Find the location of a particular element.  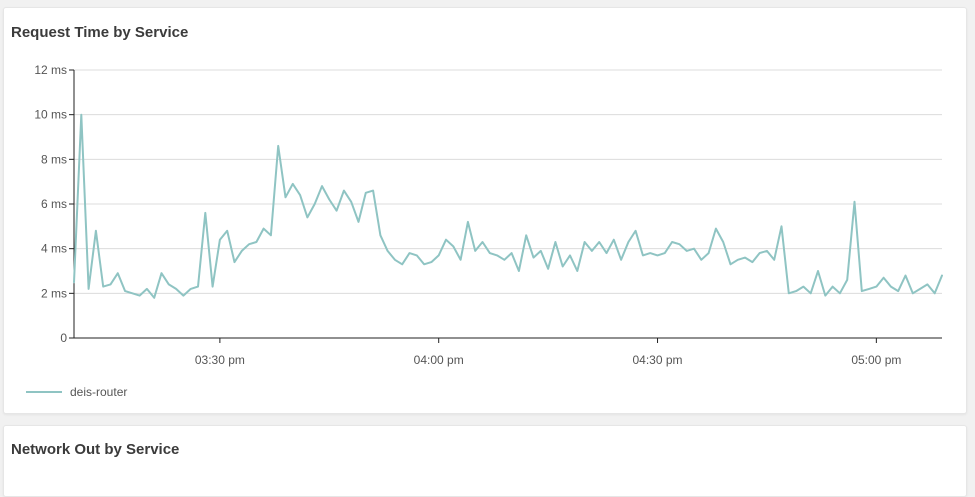

chart-legend: deis-router is located at coordinates (76, 392).